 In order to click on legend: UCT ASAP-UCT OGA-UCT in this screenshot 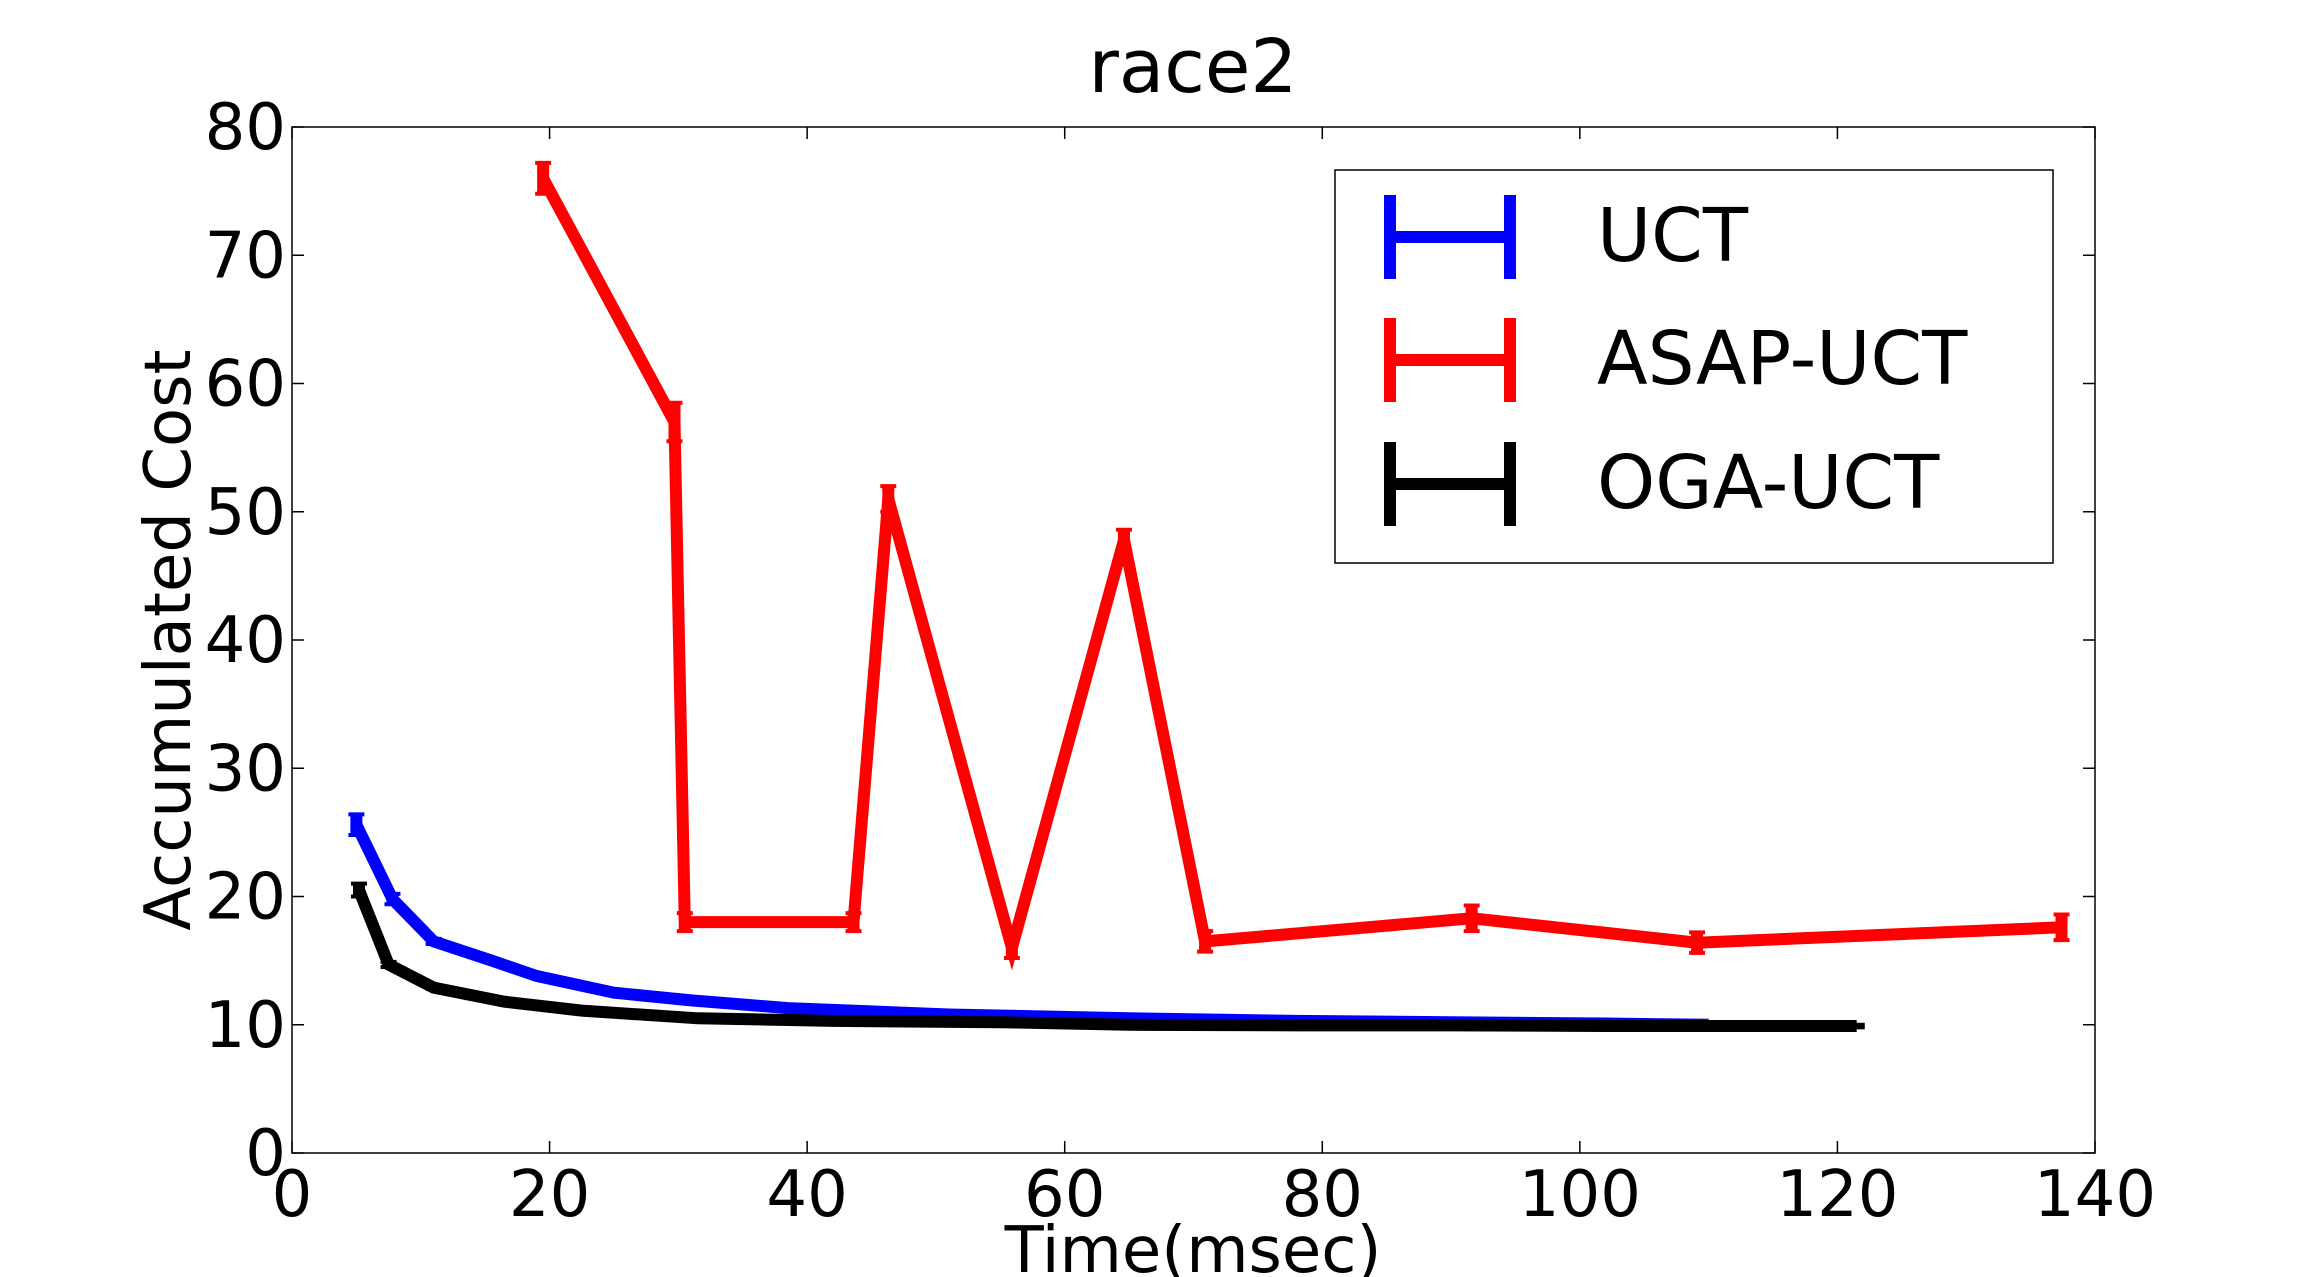, I will do `click(1694, 366)`.